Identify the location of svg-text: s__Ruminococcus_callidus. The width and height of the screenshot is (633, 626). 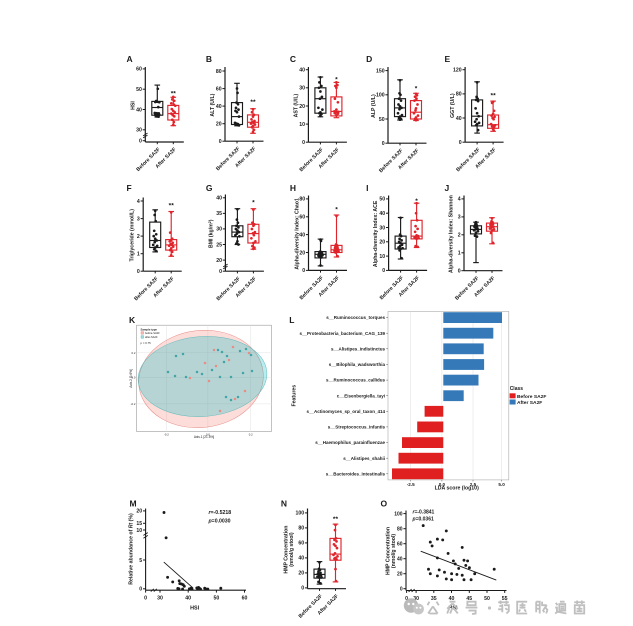
(356, 380).